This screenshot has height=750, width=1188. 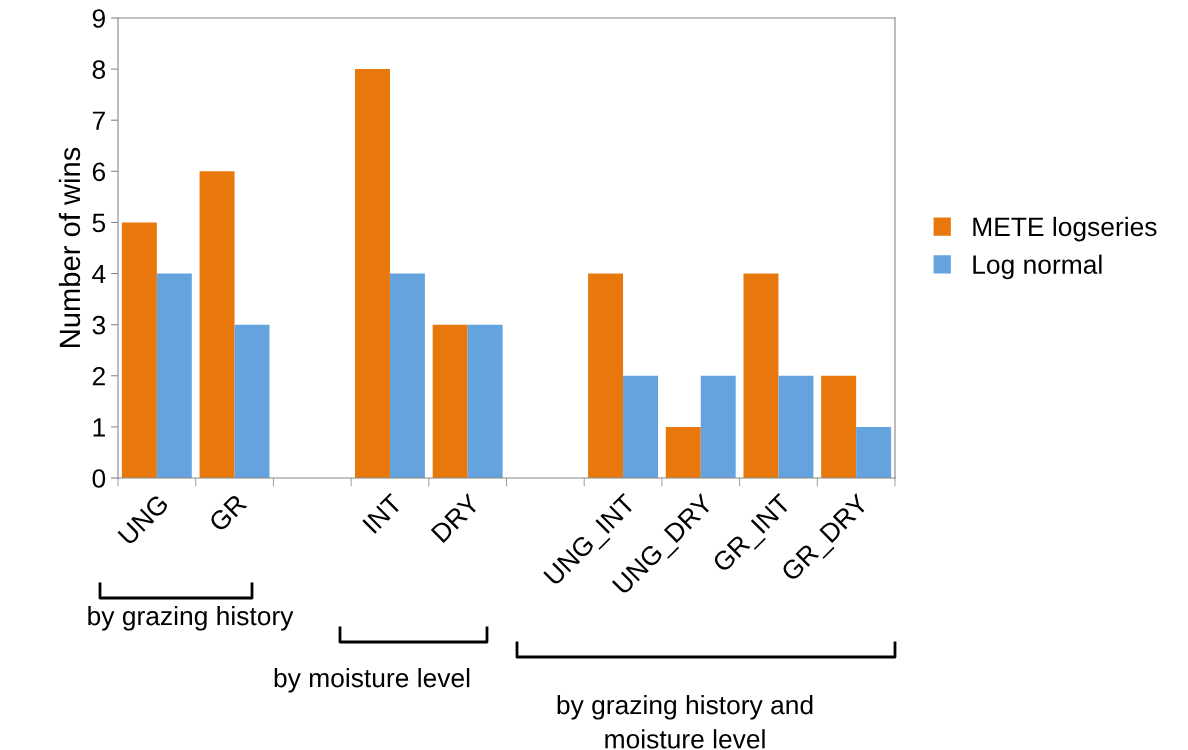 What do you see at coordinates (98, 120) in the screenshot?
I see `y-tick-label: 7` at bounding box center [98, 120].